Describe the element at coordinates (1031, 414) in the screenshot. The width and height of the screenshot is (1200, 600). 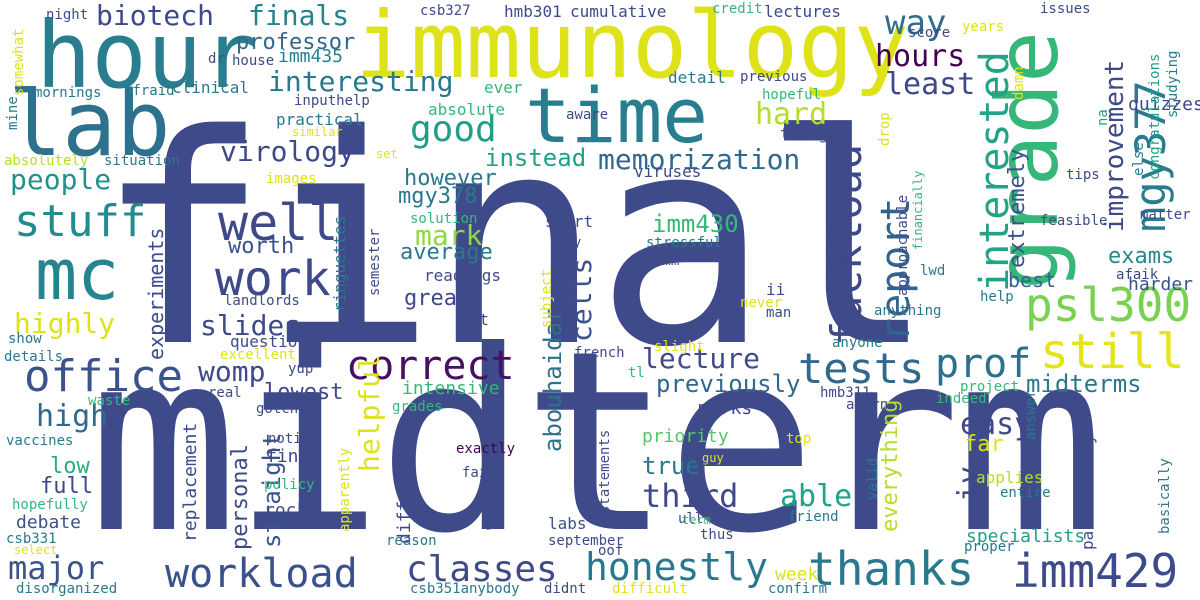
I see `word: answer` at that location.